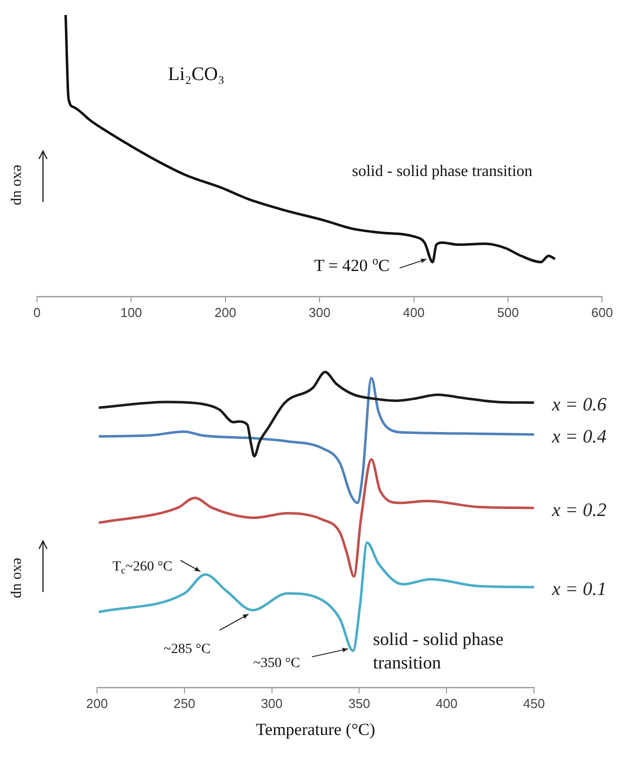 This screenshot has width=624, height=759. Describe the element at coordinates (579, 589) in the screenshot. I see `series-label: x = 0.1` at that location.